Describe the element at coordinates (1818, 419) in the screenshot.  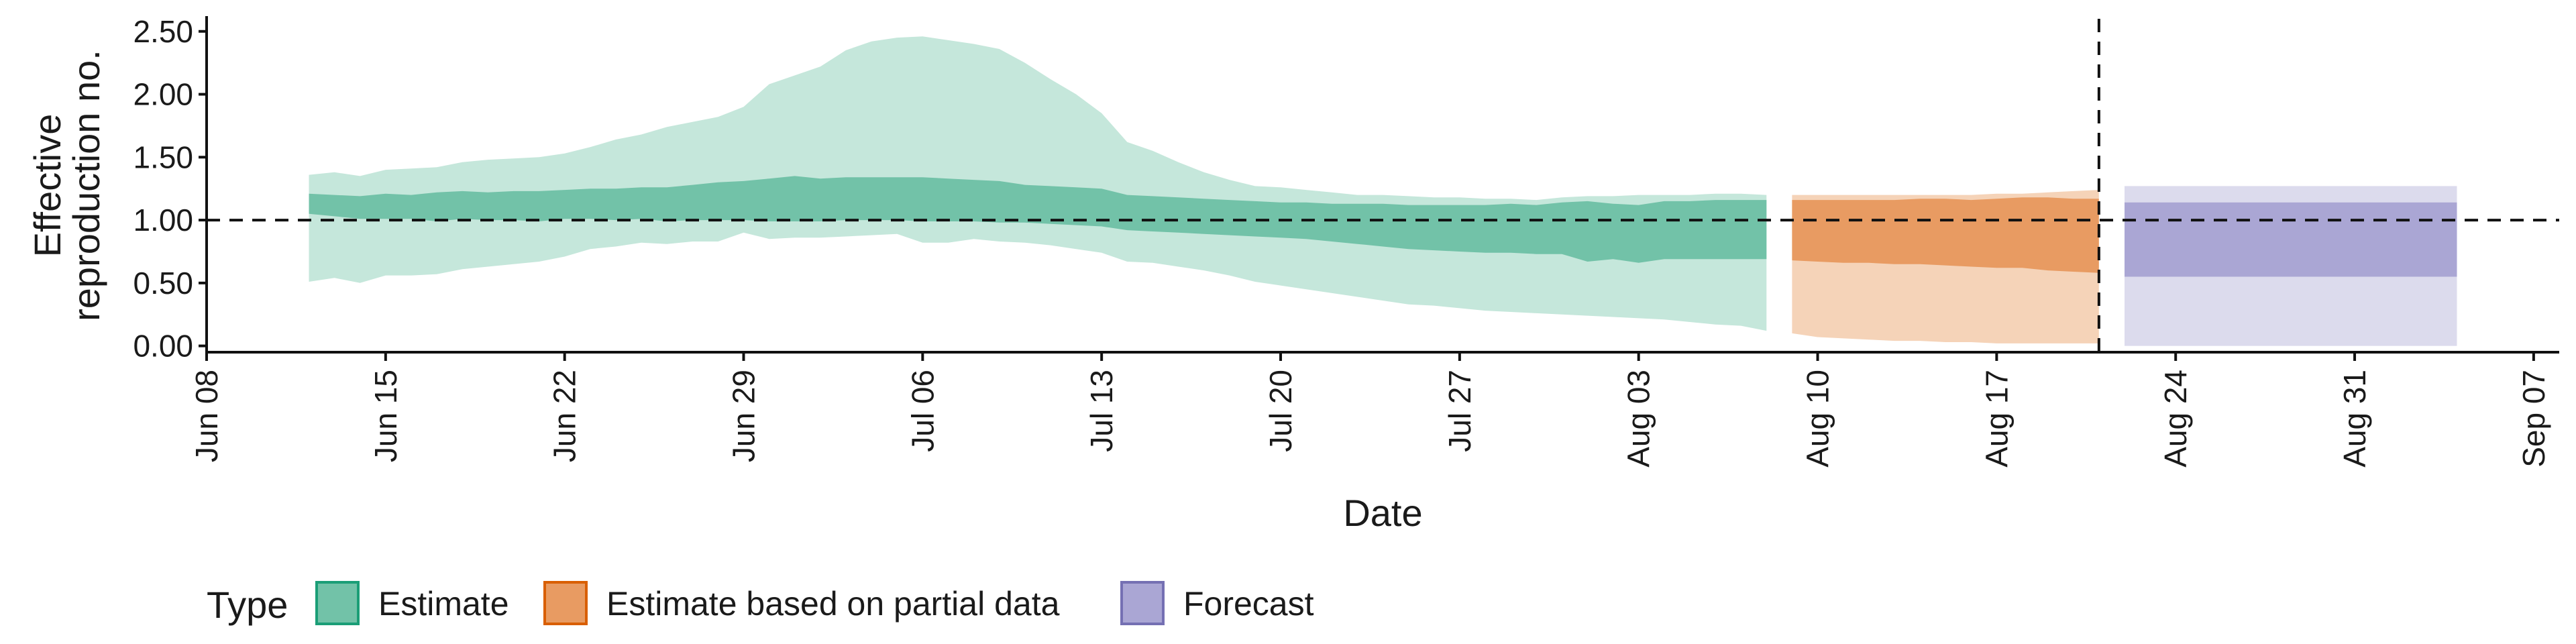
I see `x-tick-label: Aug 10` at that location.